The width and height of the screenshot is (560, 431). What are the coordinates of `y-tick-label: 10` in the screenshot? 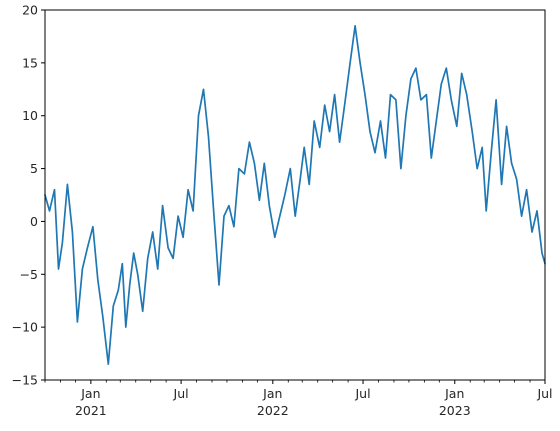 It's located at (30, 115).